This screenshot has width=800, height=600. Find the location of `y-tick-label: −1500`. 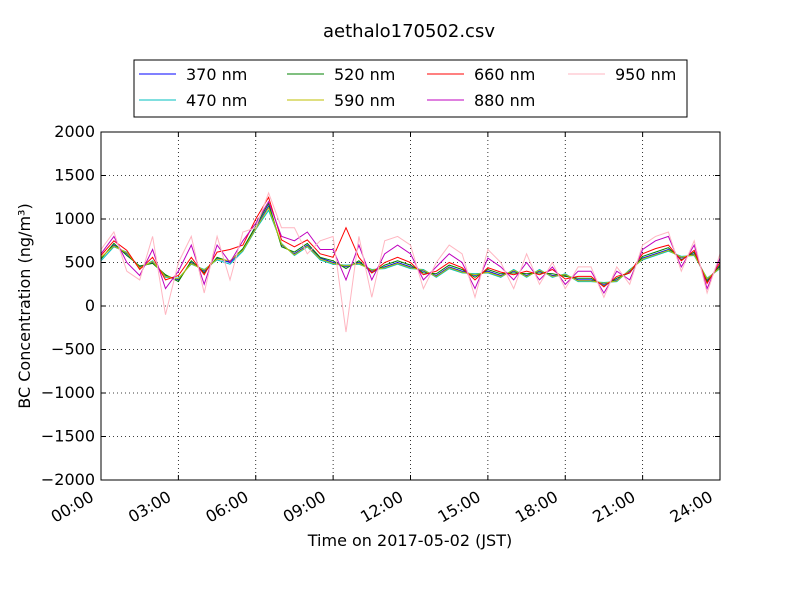

y-tick-label: −1500 is located at coordinates (68, 436).